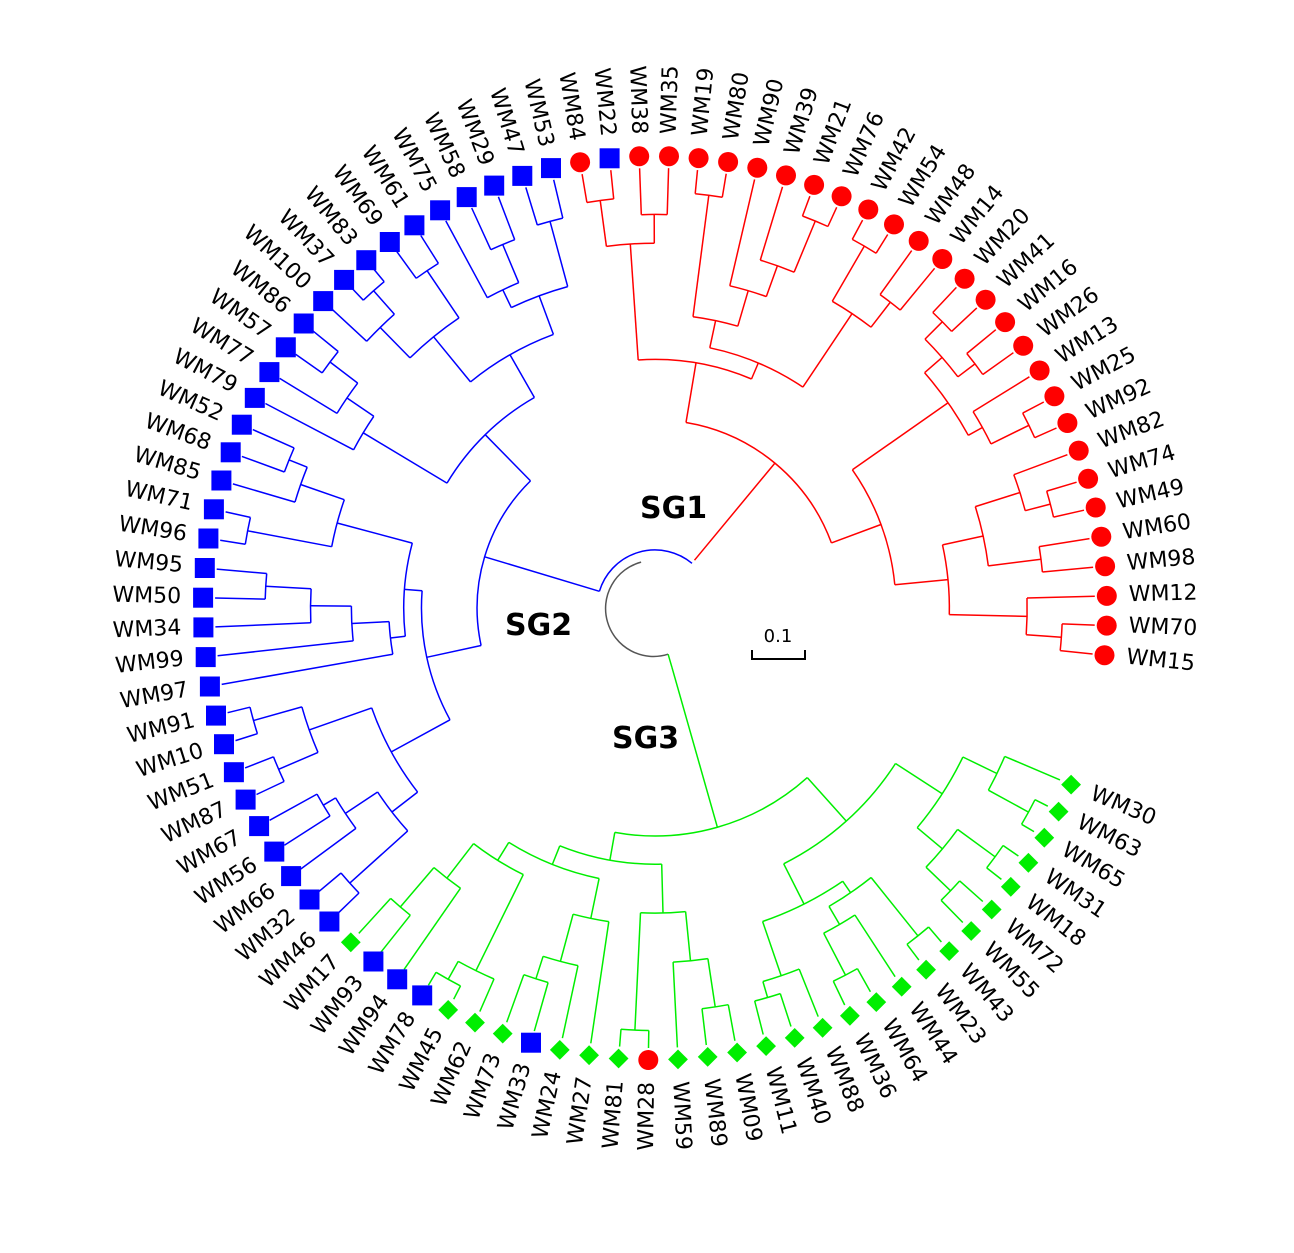 The image size is (1294, 1253). I want to click on leaf-label: WM98, so click(1161, 560).